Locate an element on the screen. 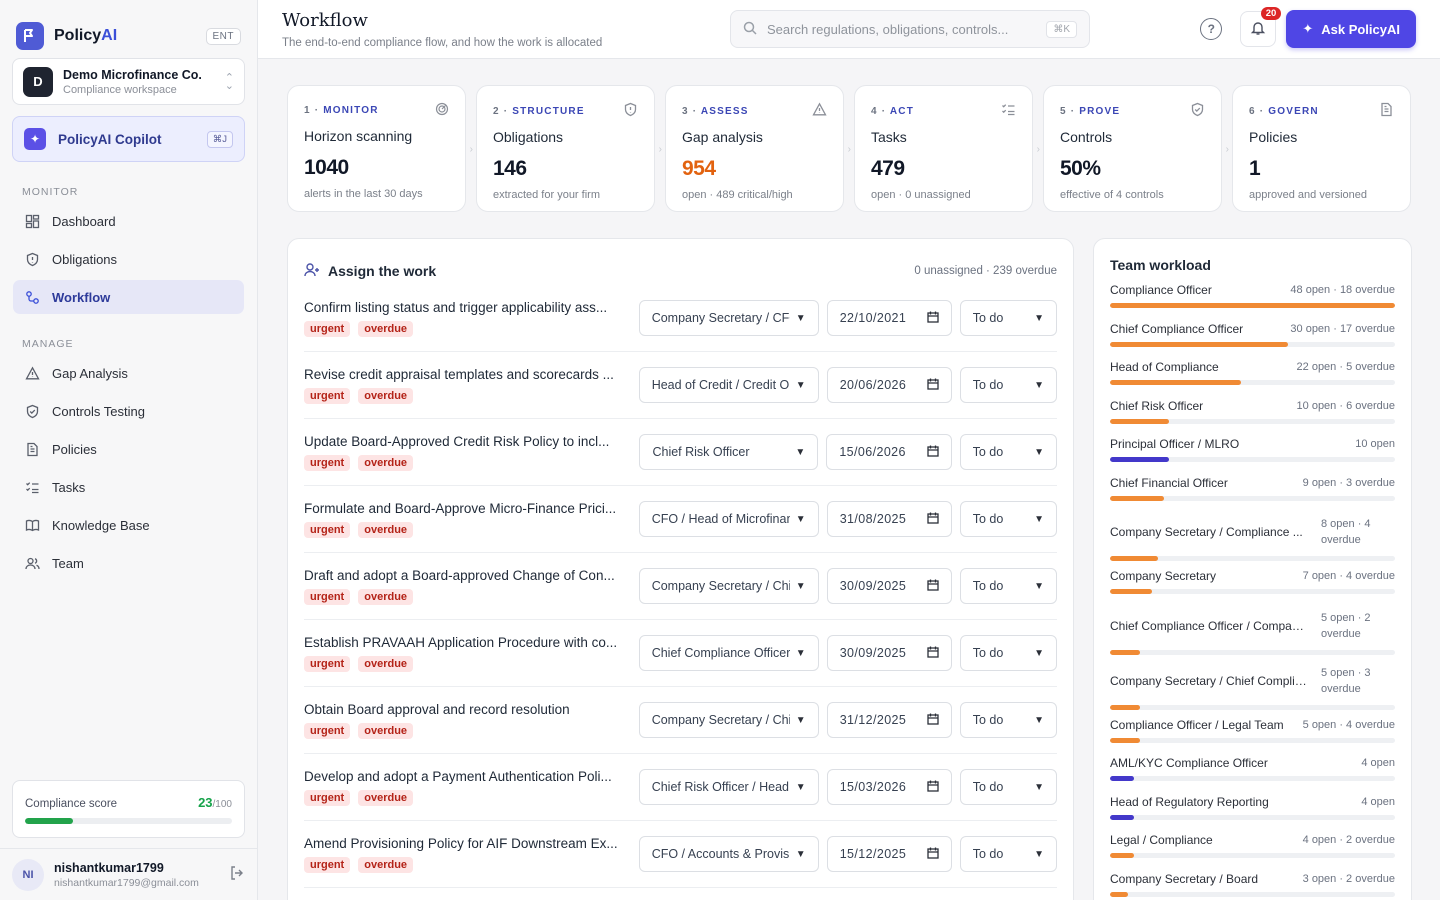 This screenshot has width=1440, height=900. avatar: NI is located at coordinates (28, 874).